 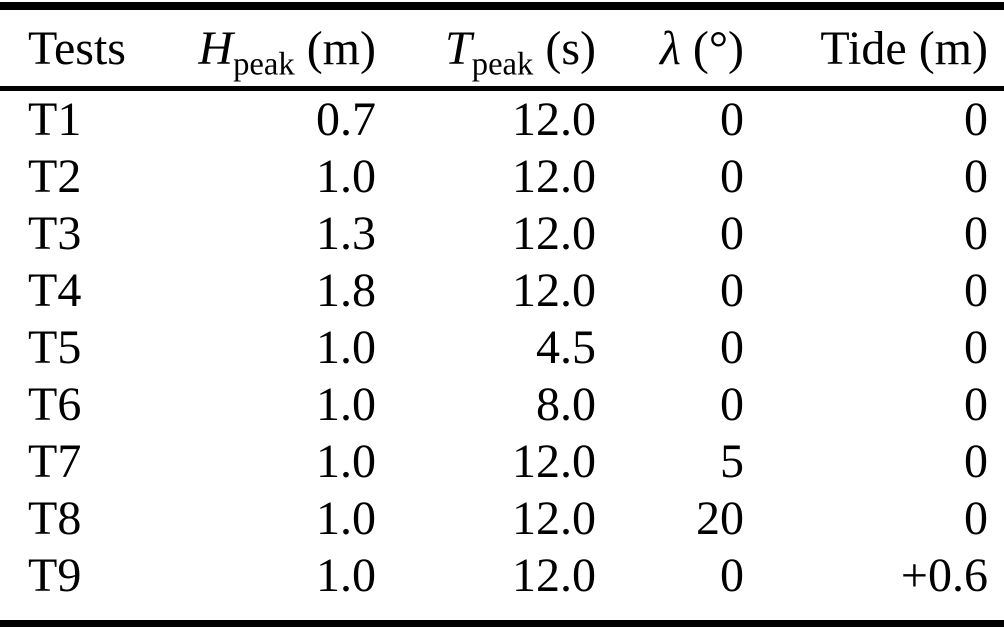 I want to click on cell-hpeak: 1.8, so click(x=346, y=290).